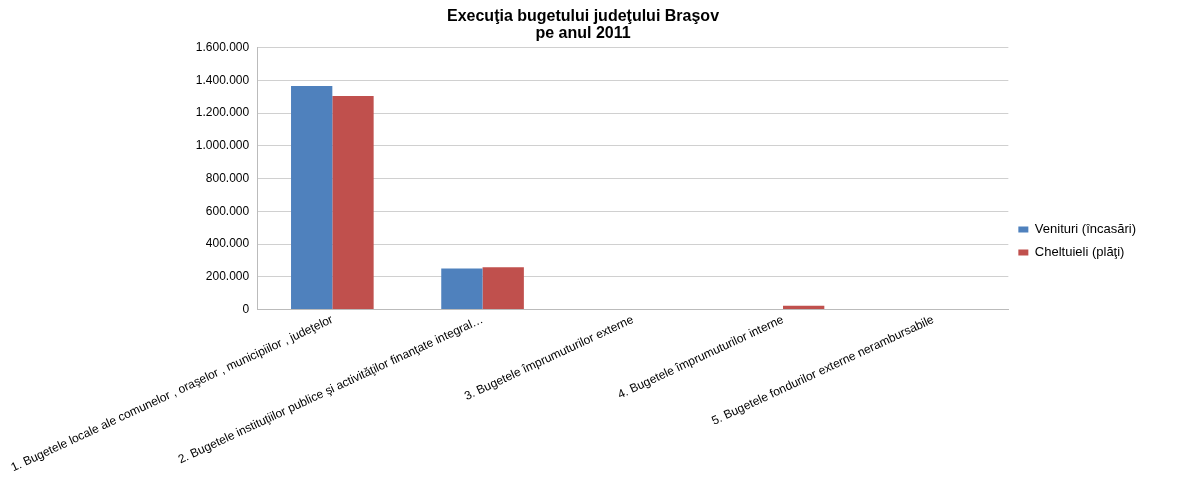 This screenshot has width=1186, height=482. Describe the element at coordinates (583, 23) in the screenshot. I see `chart-title: Execuţia bugetului judeţului Braşov pe anul 2011` at that location.